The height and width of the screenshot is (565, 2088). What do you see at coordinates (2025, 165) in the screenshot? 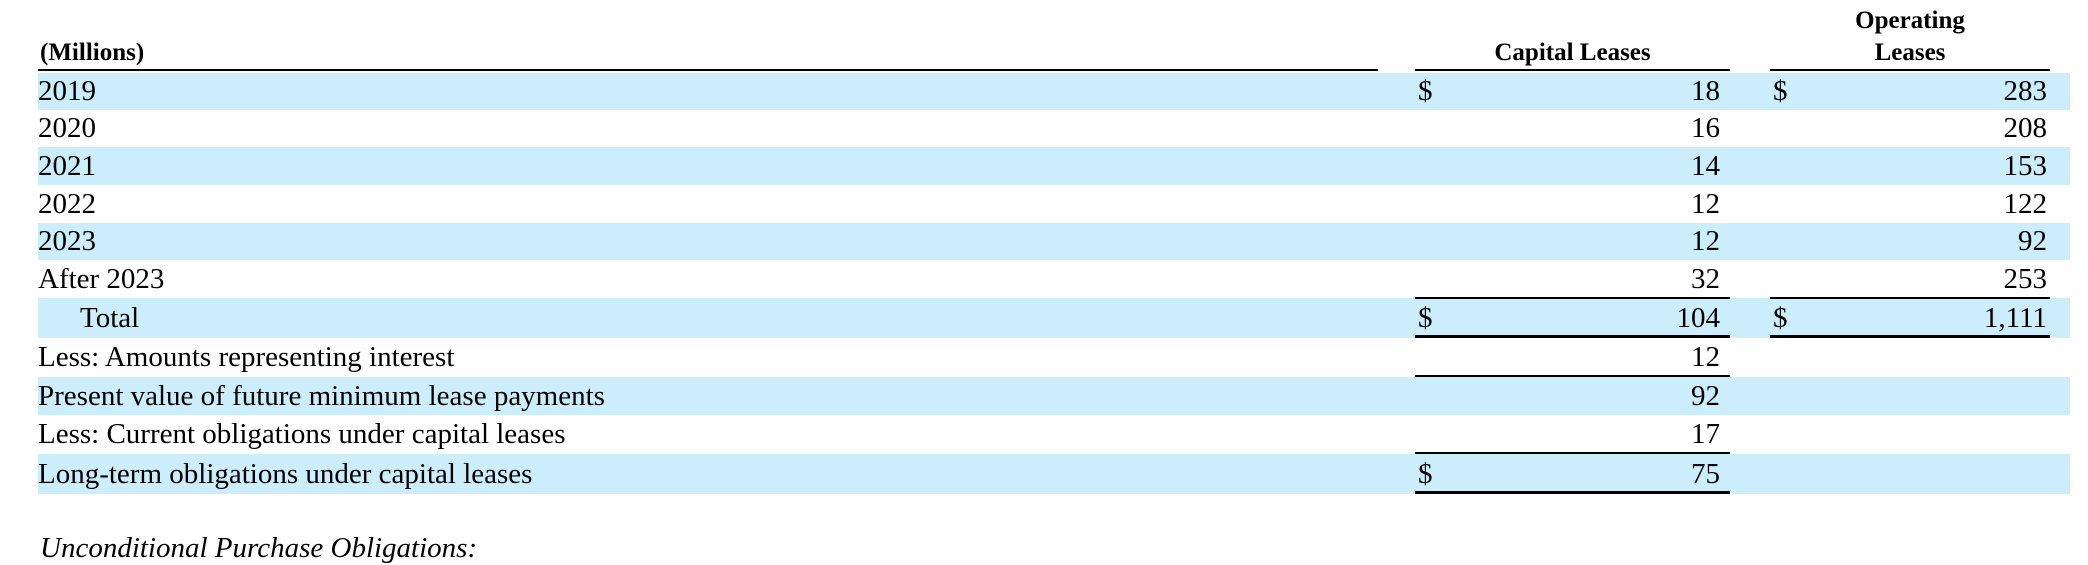
I see `operating-lease-value: 153` at bounding box center [2025, 165].